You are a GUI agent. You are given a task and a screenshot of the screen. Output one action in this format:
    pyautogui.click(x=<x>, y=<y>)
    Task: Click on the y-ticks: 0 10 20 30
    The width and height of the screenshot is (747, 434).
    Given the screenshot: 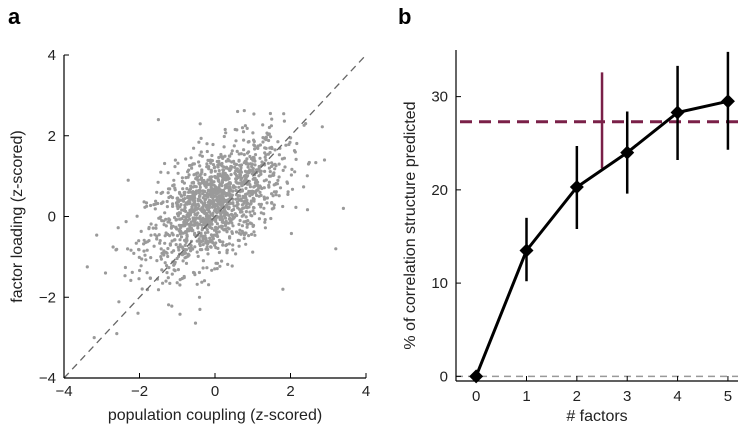 What is the action you would take?
    pyautogui.click(x=446, y=237)
    